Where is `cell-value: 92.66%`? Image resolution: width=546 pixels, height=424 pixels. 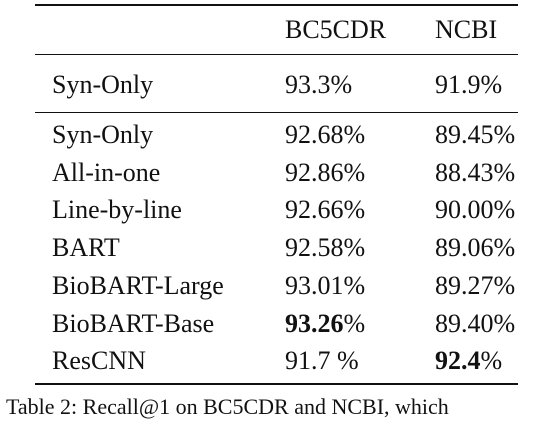 cell-value: 92.66% is located at coordinates (325, 210).